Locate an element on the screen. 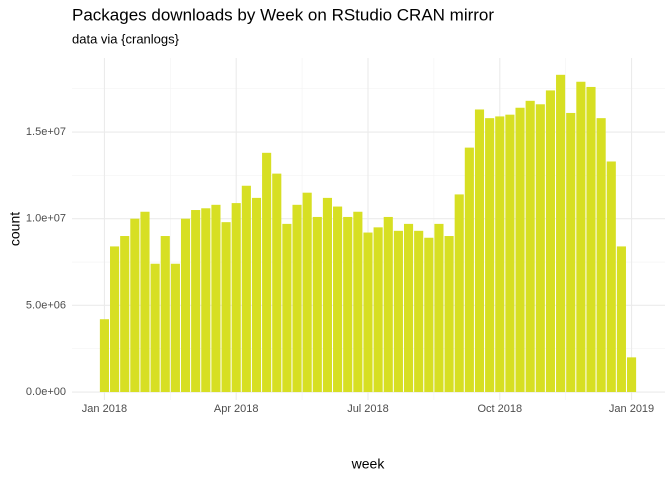 Image resolution: width=672 pixels, height=480 pixels. x-axis-title: week is located at coordinates (368, 464).